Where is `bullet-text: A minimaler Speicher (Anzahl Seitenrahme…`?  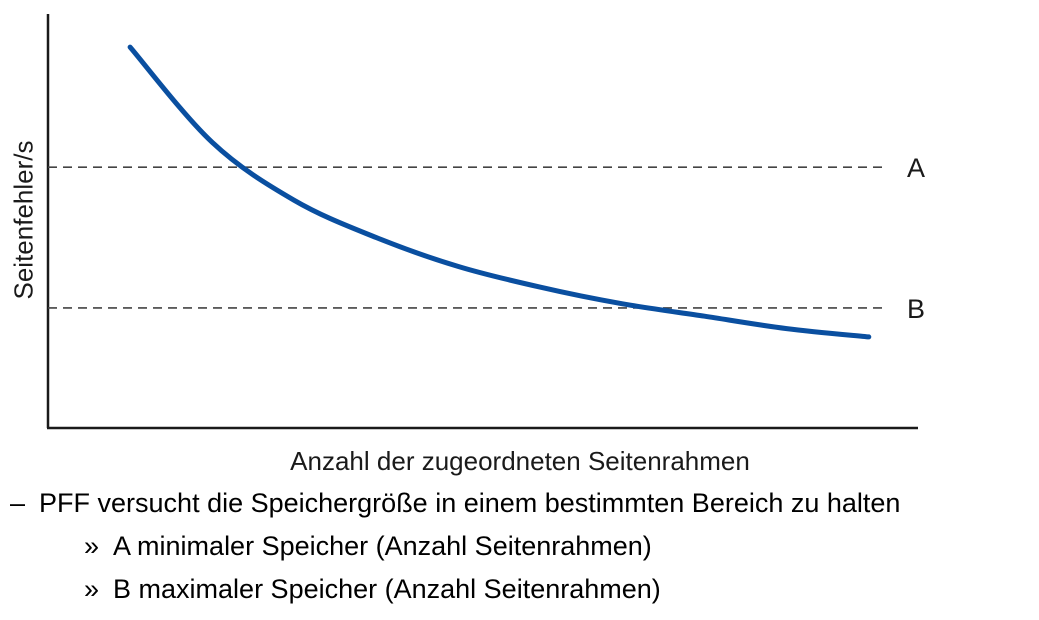
bullet-text: A minimaler Speicher (Anzahl Seitenrahme… is located at coordinates (382, 546).